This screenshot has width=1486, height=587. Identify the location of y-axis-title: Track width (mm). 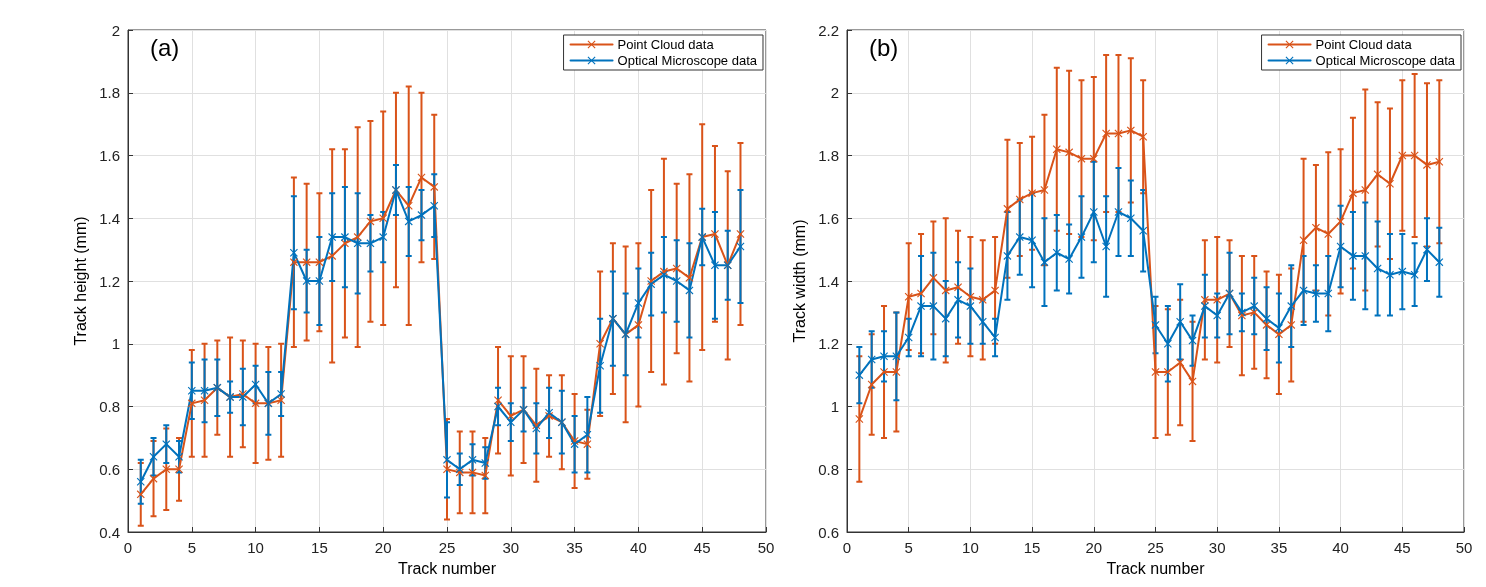
(799, 281).